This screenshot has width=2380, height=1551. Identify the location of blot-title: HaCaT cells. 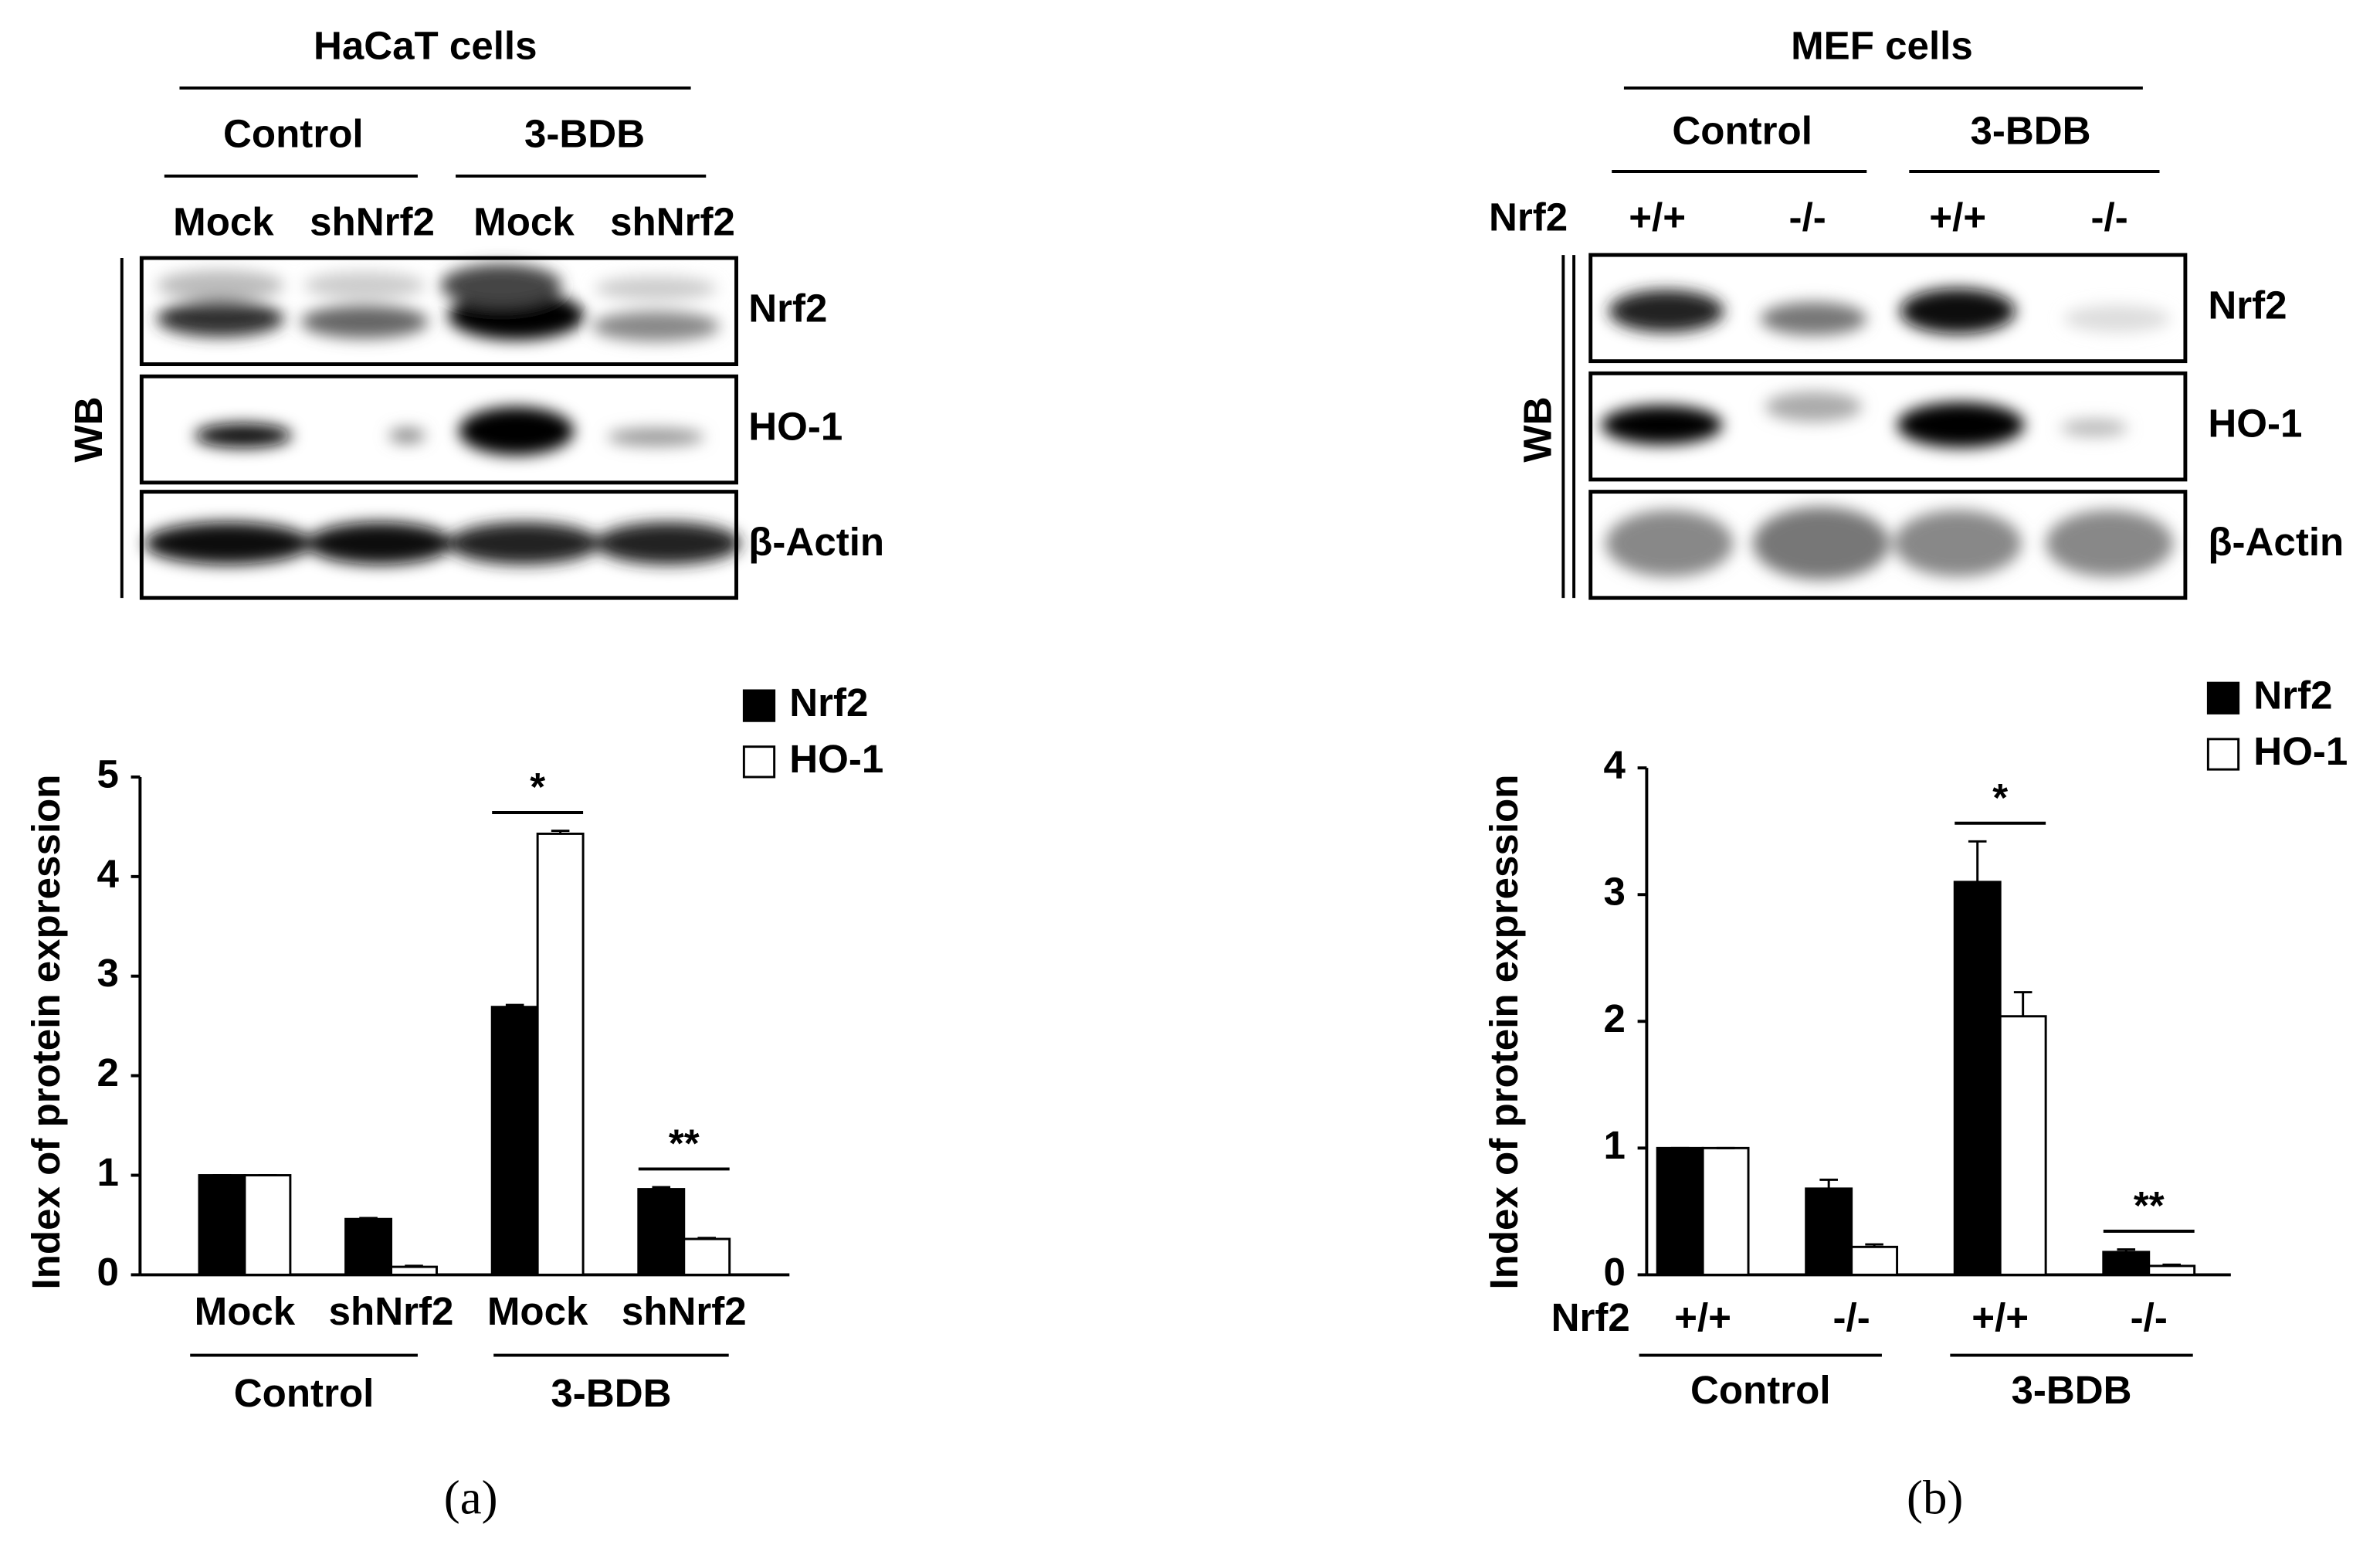
(425, 45).